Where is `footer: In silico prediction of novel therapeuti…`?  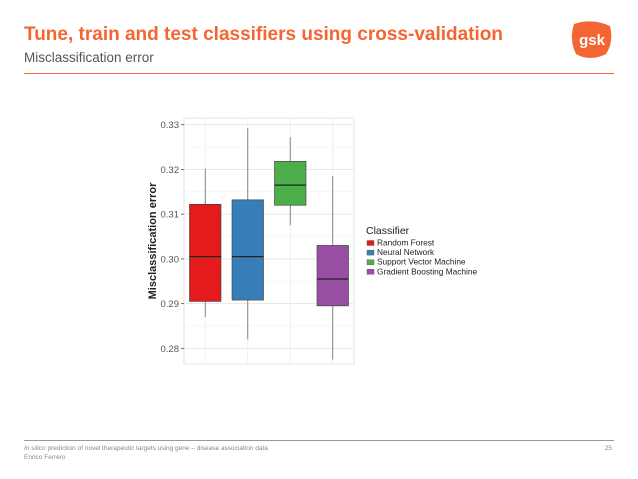
footer: In silico prediction of novel therapeuti… is located at coordinates (146, 454).